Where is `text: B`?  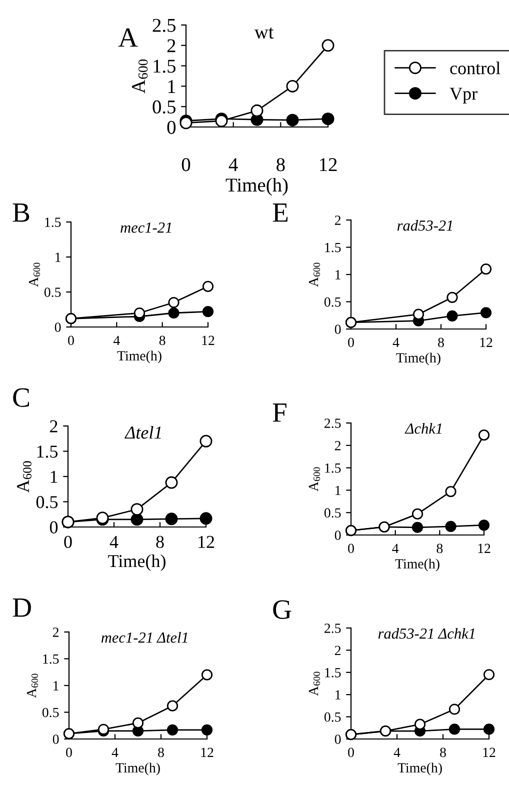
text: B is located at coordinates (21, 212).